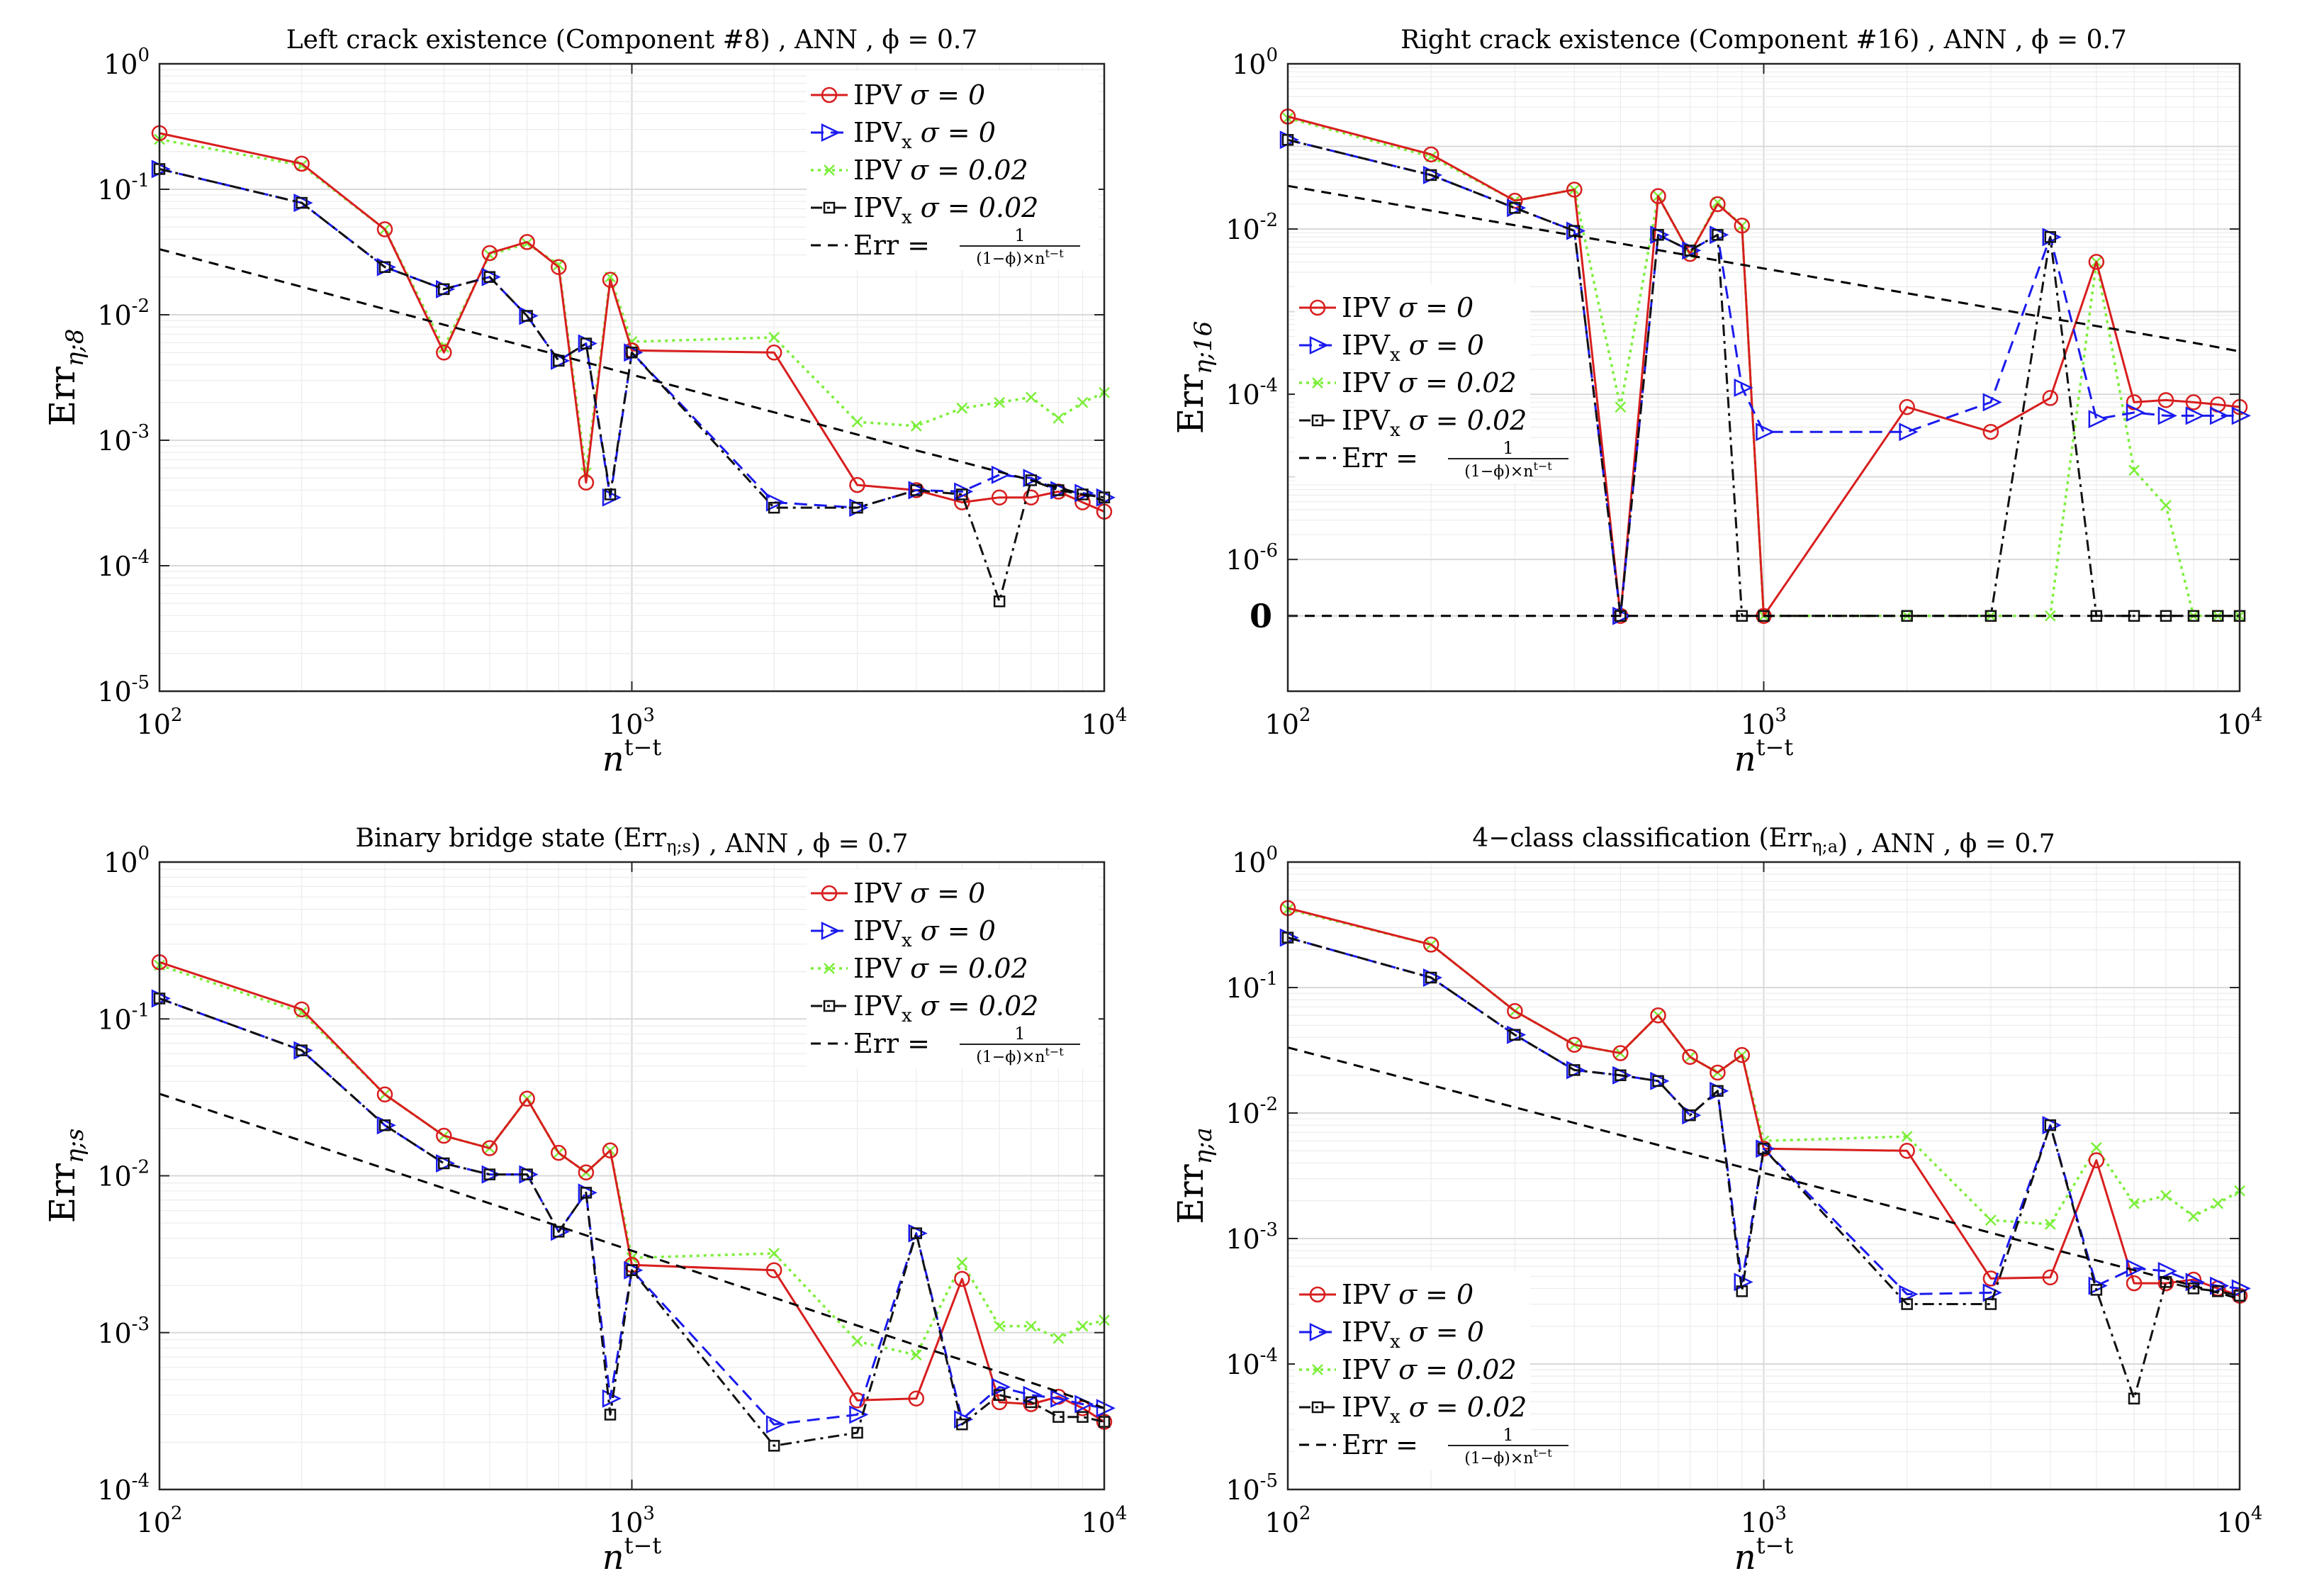 The height and width of the screenshot is (1571, 2324). Describe the element at coordinates (924, 135) in the screenshot. I see `legend-label: IPVx σ = 0` at that location.